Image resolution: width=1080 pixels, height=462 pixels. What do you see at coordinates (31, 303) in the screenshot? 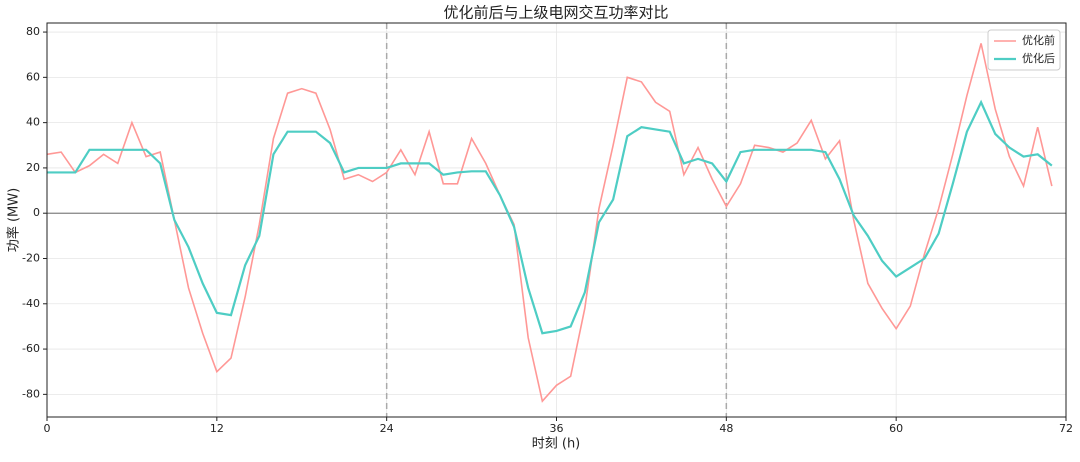
I see `y-tick-label: -40` at bounding box center [31, 303].